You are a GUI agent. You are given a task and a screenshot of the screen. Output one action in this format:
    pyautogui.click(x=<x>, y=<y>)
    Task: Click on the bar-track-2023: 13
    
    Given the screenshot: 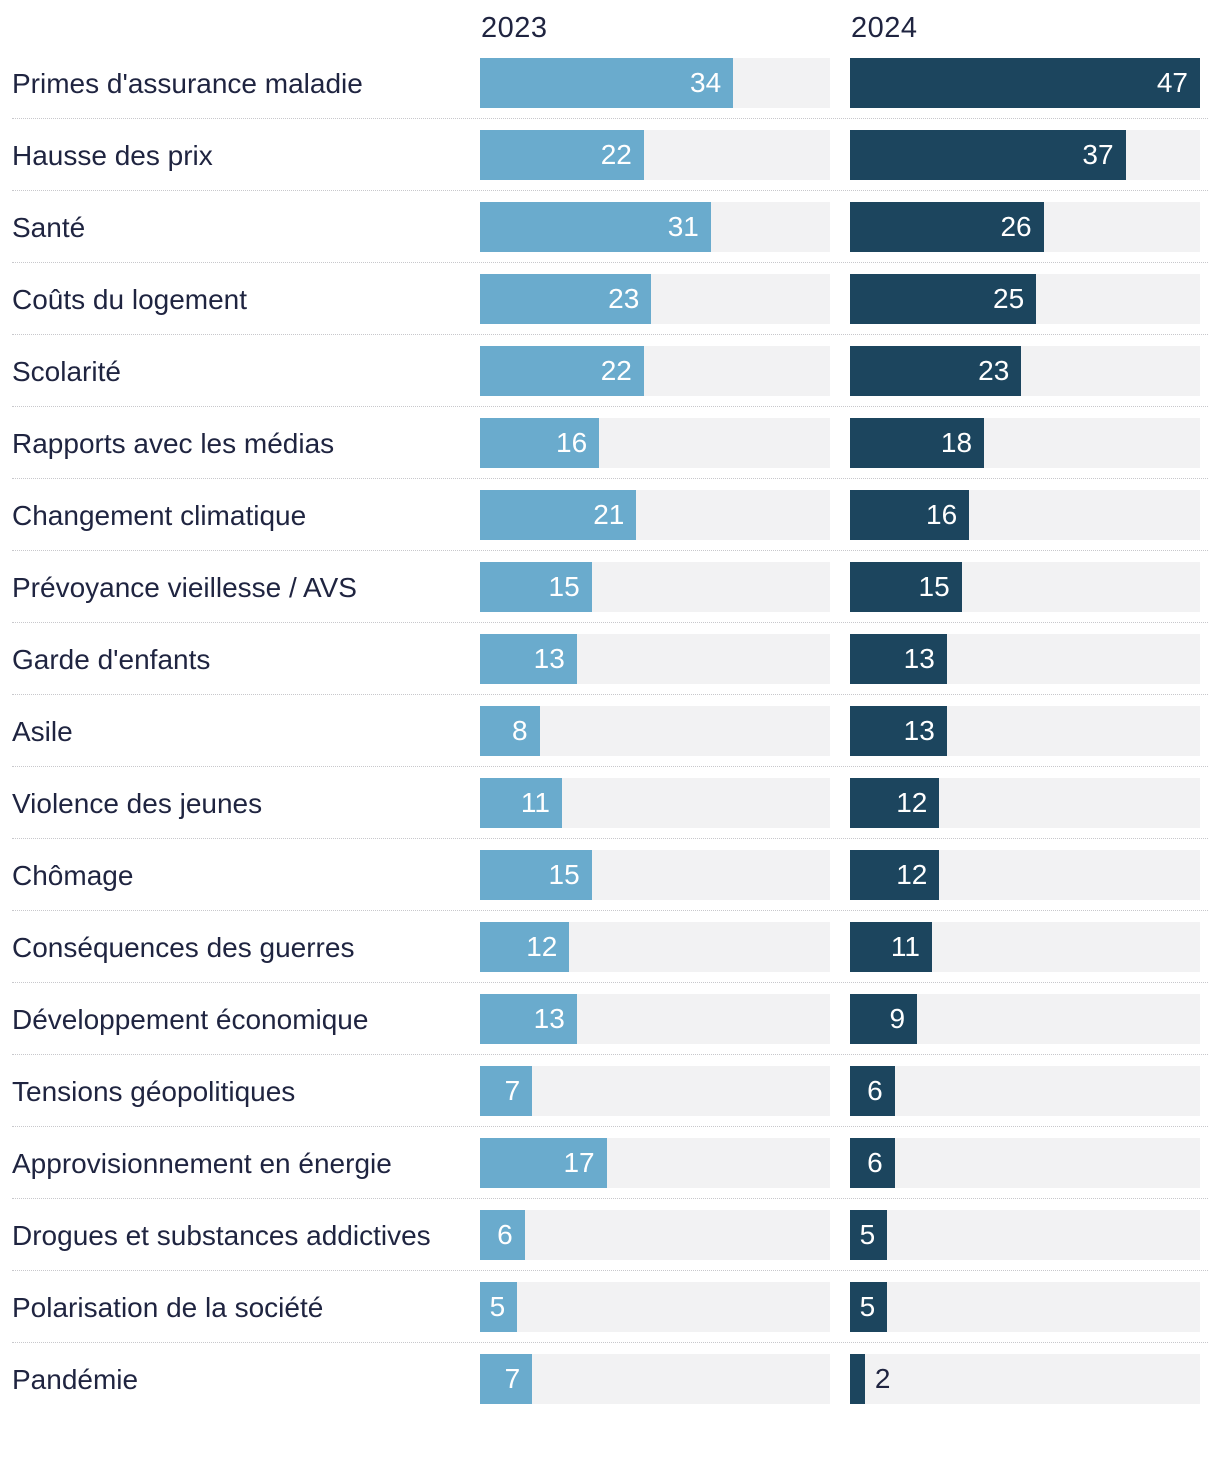 What is the action you would take?
    pyautogui.click(x=655, y=659)
    